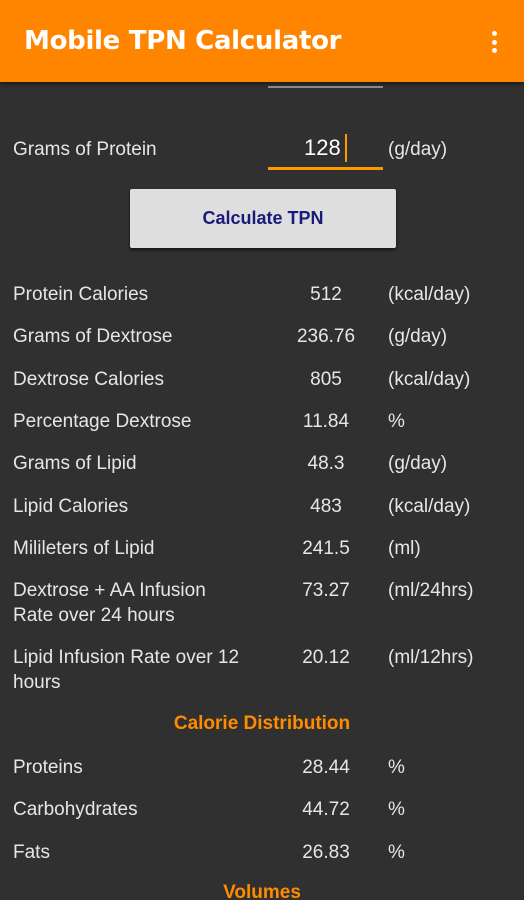  What do you see at coordinates (94, 615) in the screenshot?
I see `result-label-line2: Rate over 24 hours` at bounding box center [94, 615].